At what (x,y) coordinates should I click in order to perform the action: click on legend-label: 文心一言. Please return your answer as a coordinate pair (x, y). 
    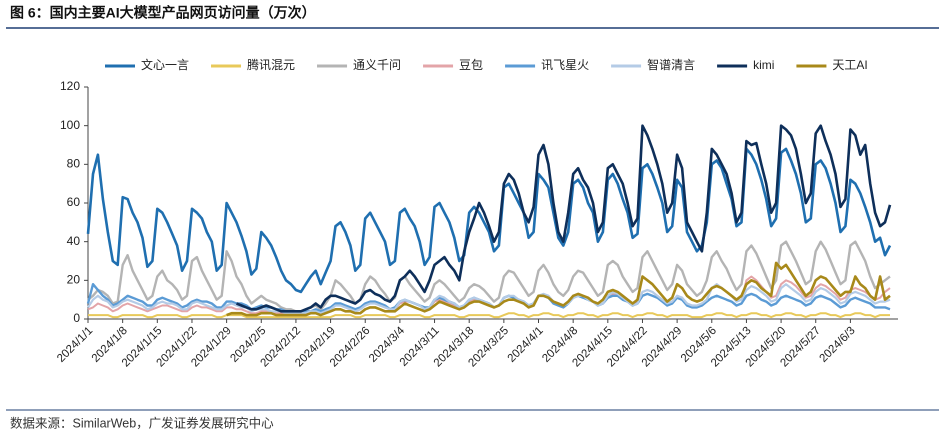
    Looking at the image, I should click on (165, 64).